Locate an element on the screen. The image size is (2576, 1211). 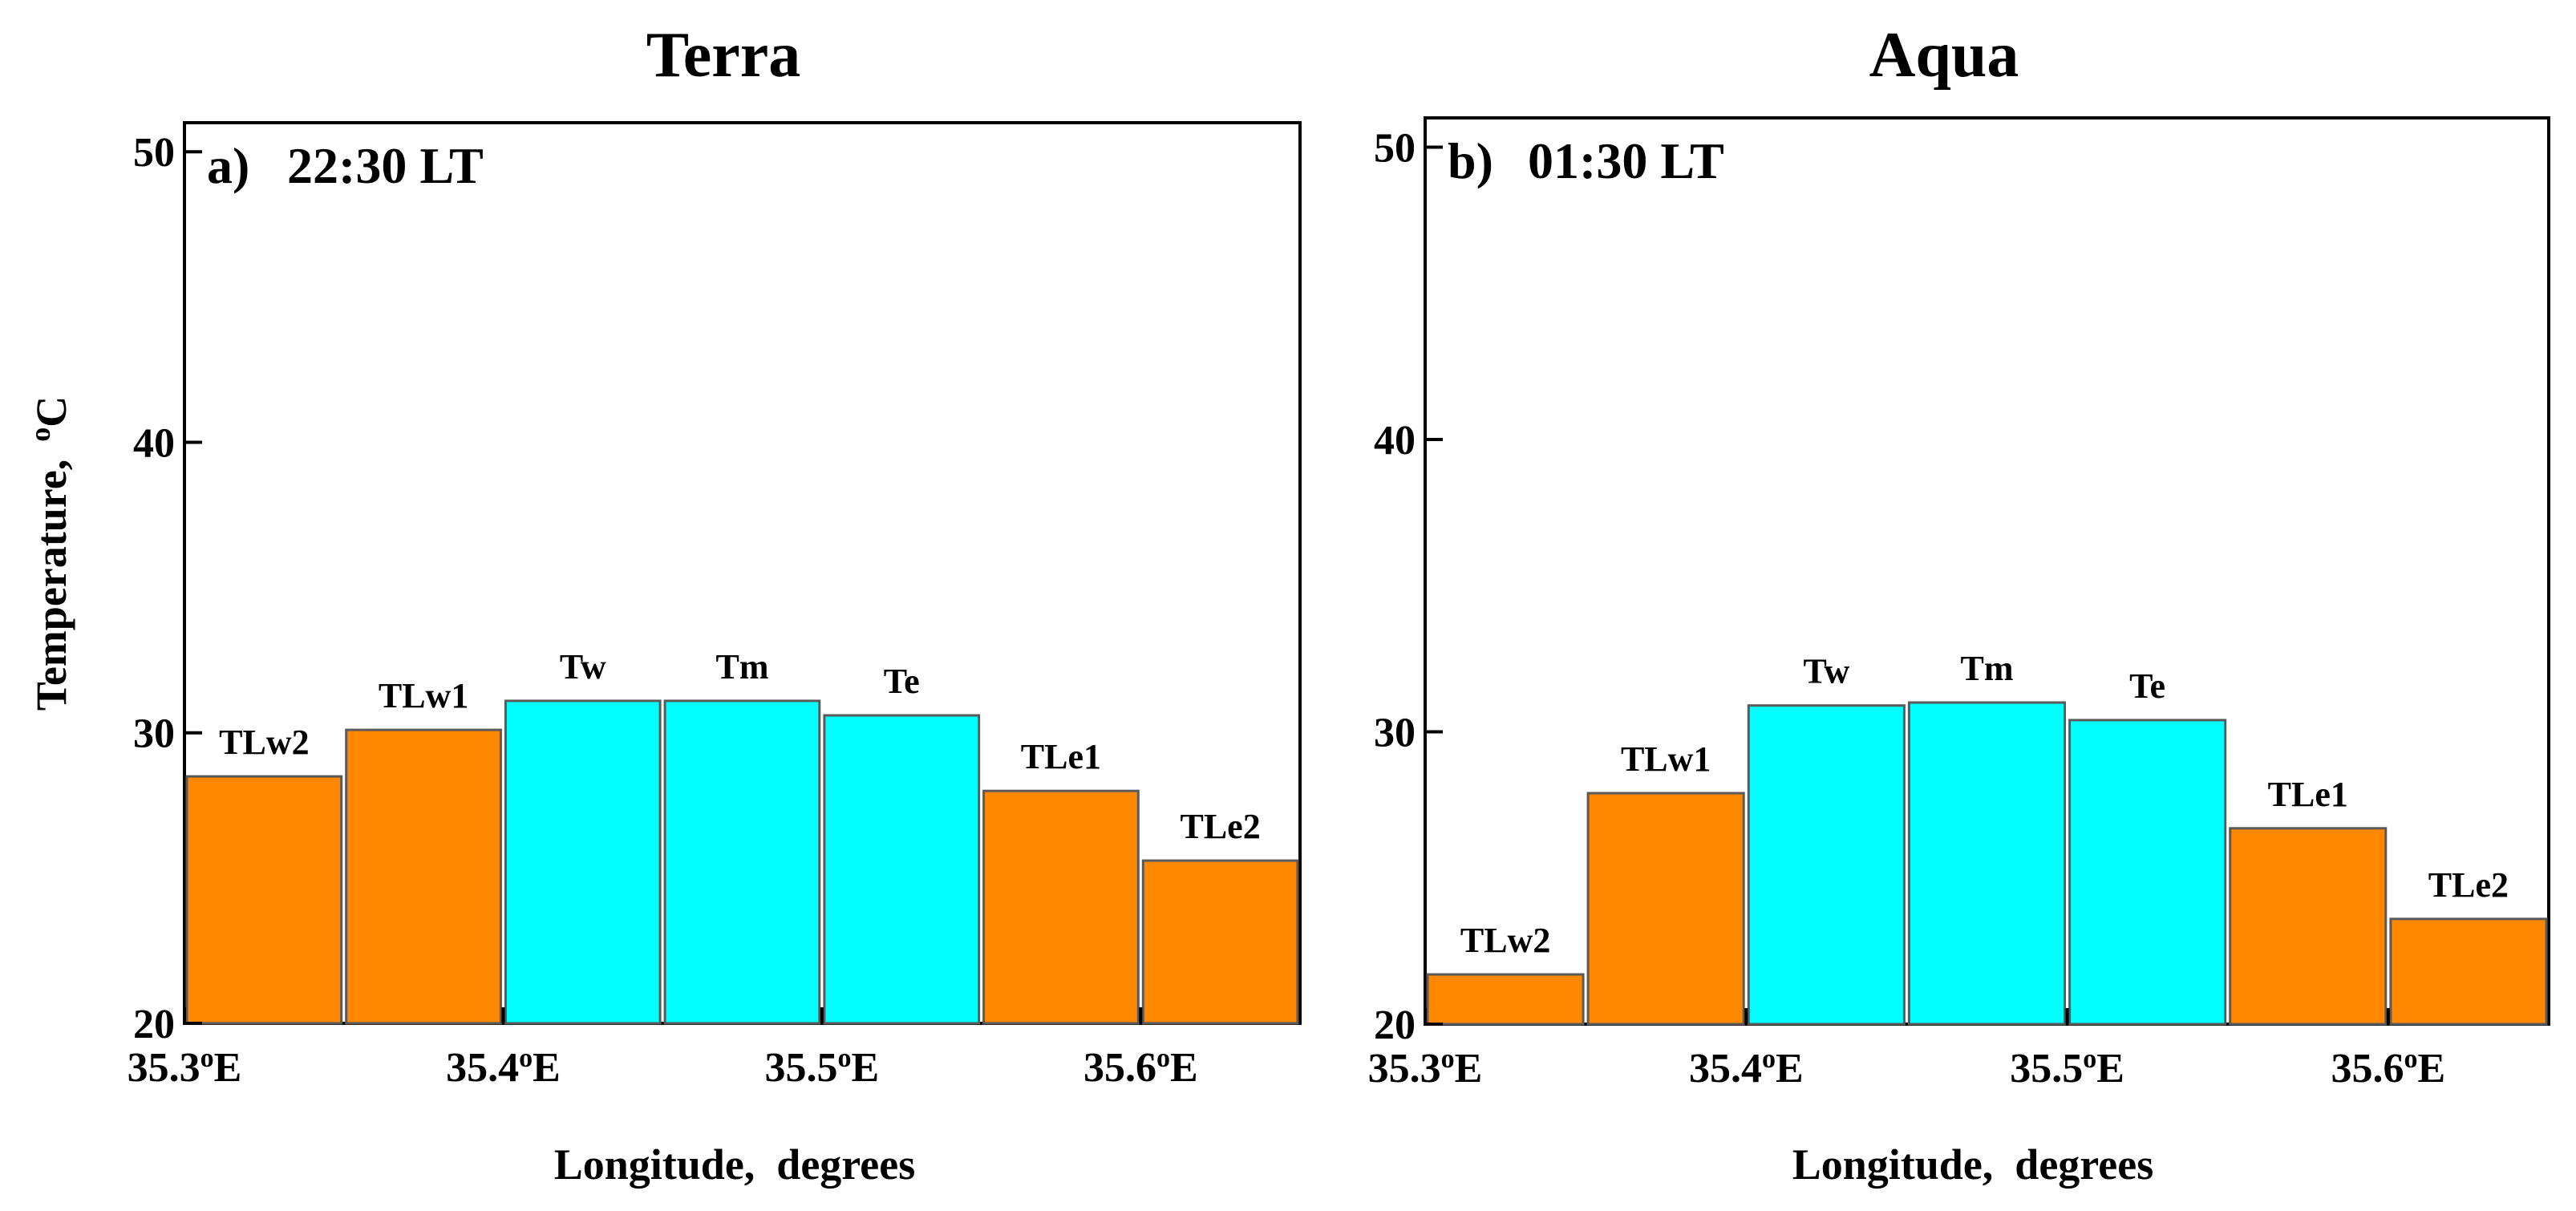
panel-label-a: a) is located at coordinates (228, 165).